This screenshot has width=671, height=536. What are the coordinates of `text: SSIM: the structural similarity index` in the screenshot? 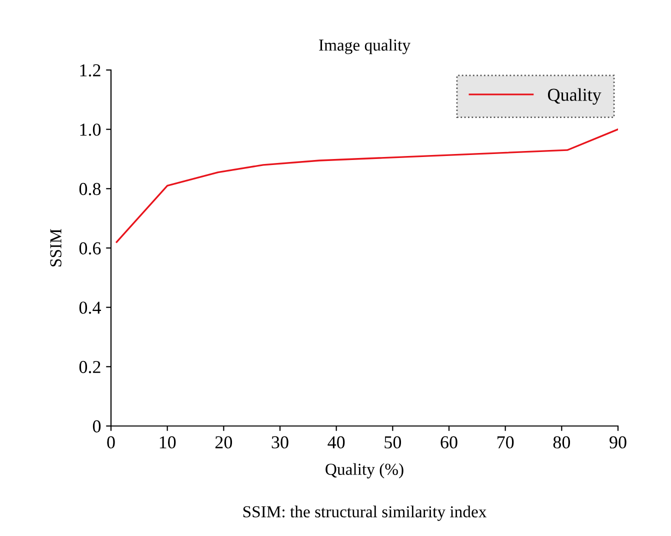 It's located at (365, 513).